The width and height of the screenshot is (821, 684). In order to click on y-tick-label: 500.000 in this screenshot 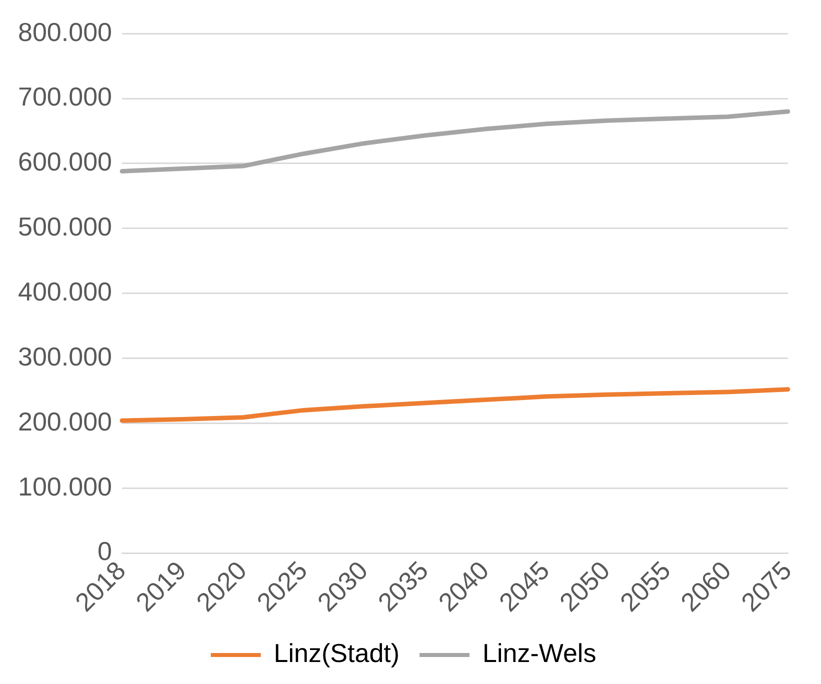, I will do `click(65, 227)`.